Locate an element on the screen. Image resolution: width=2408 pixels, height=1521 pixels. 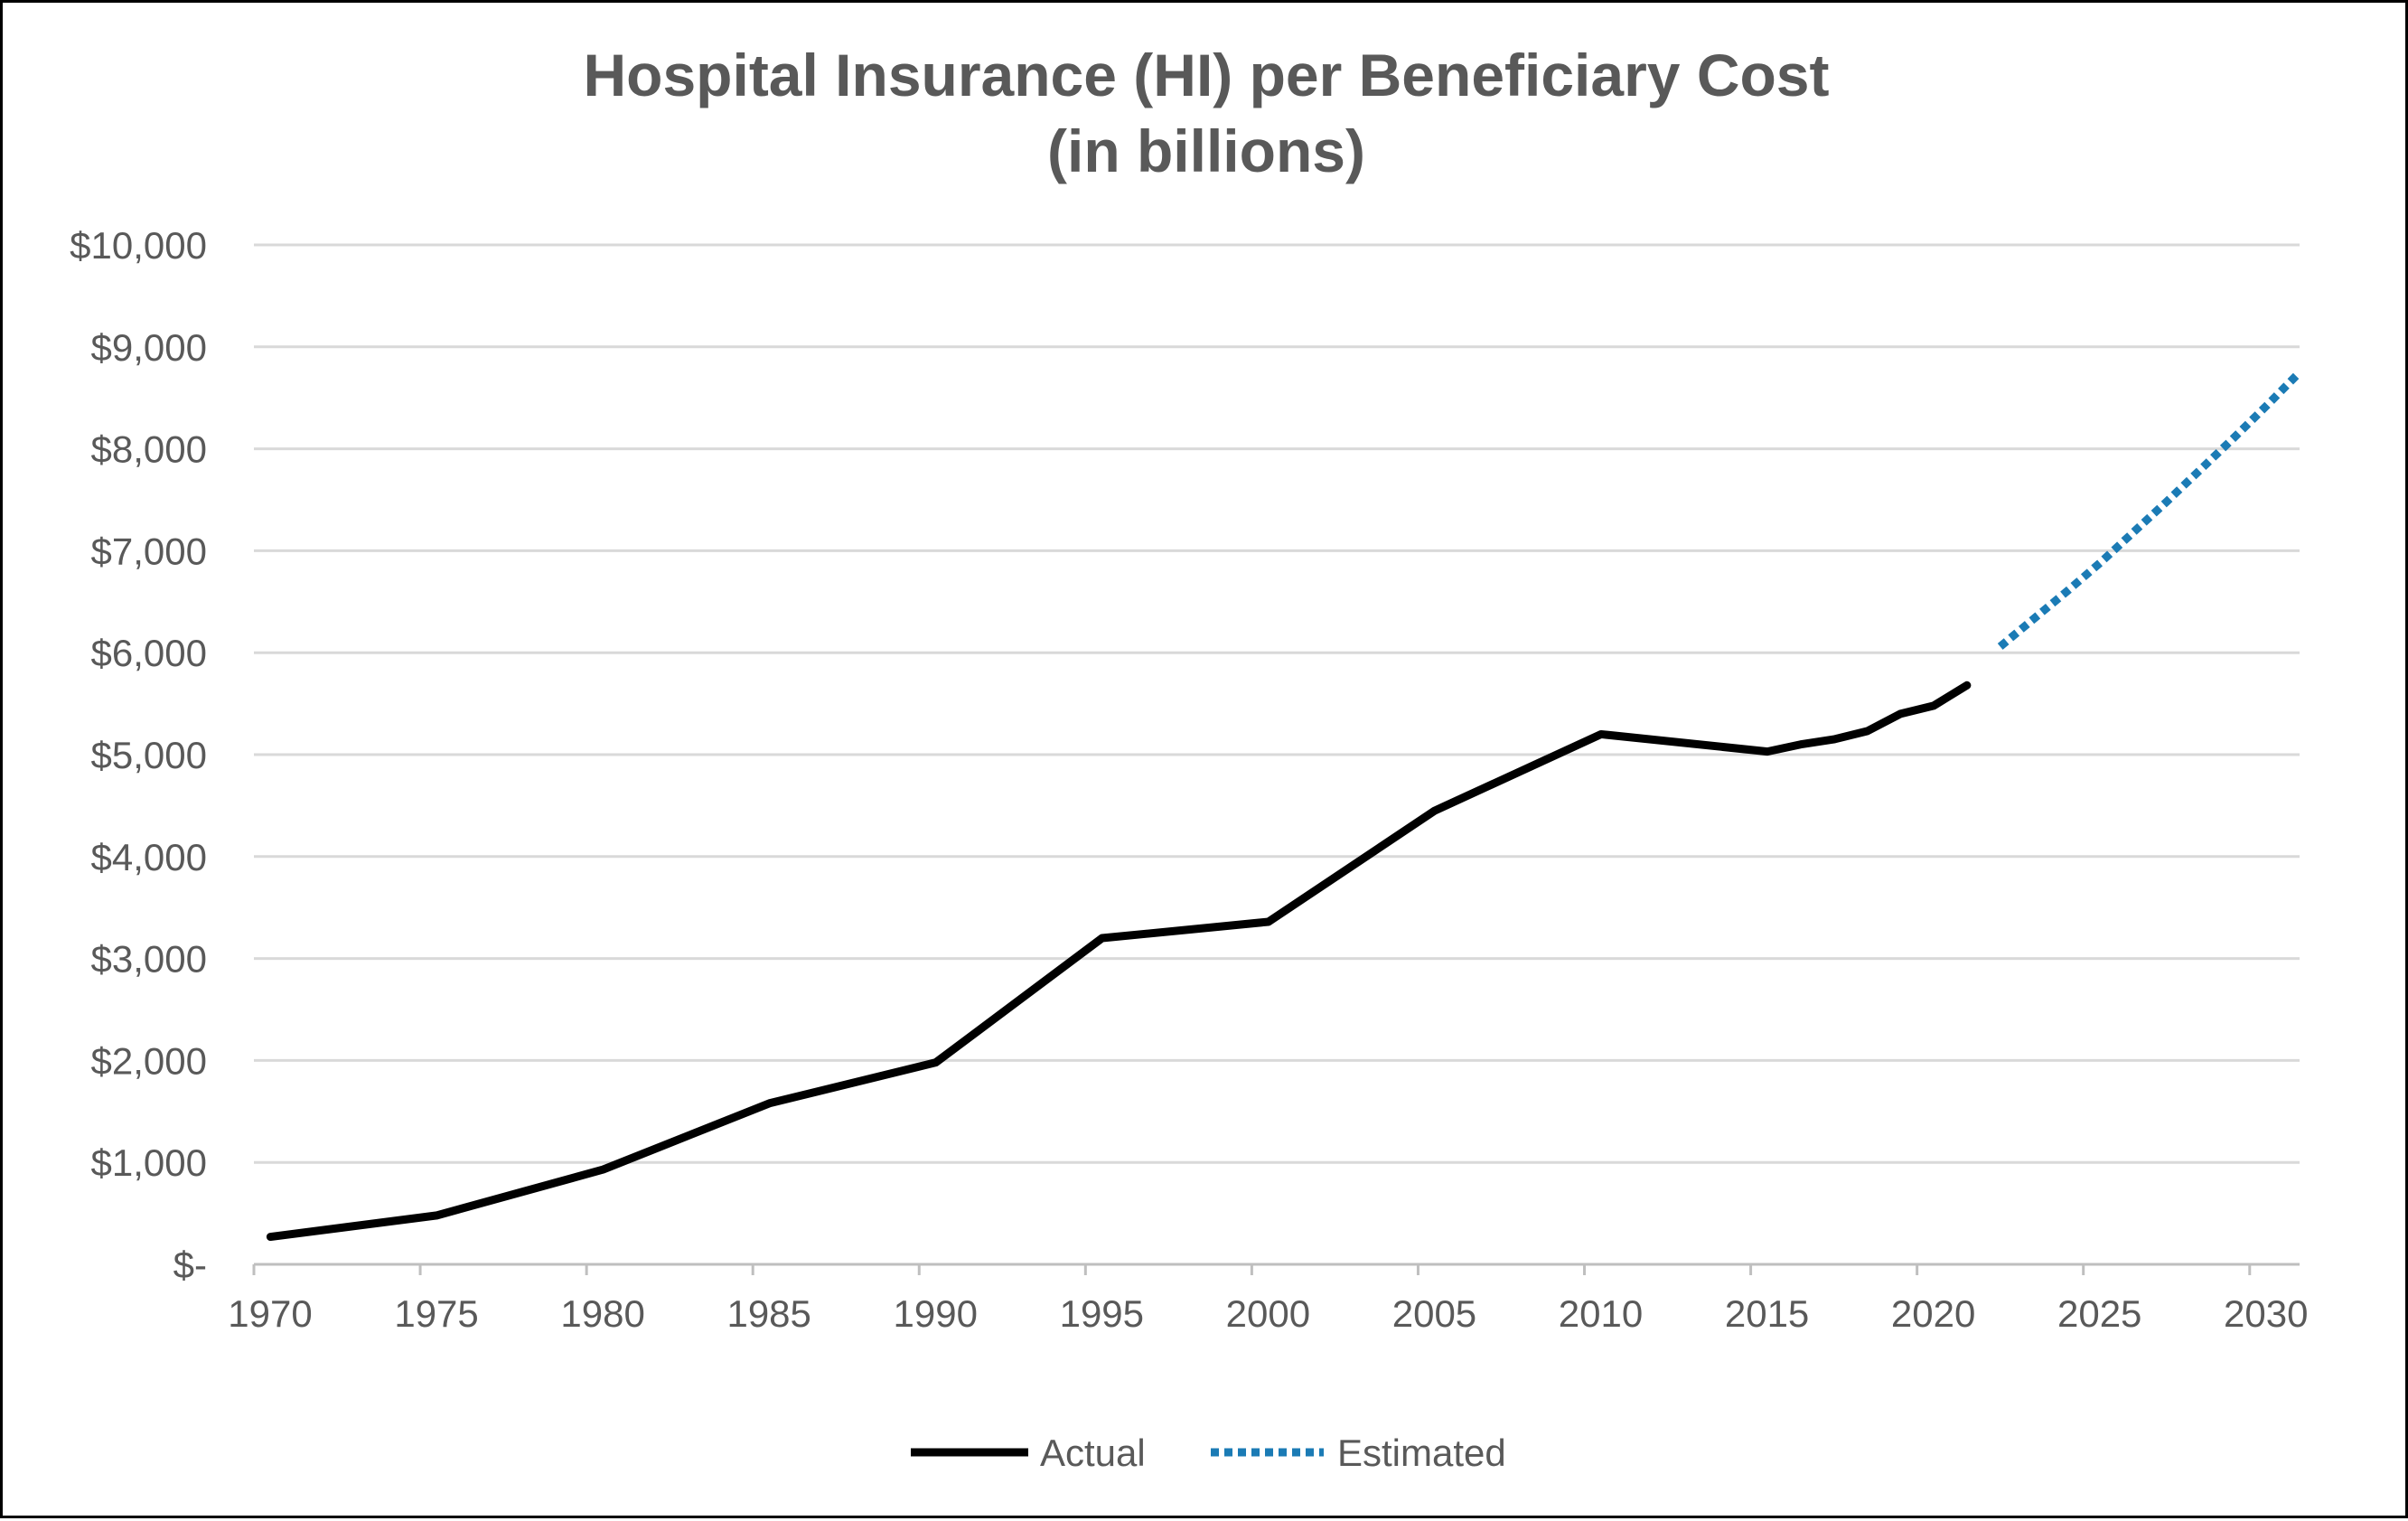
x-tick-label: 1970 is located at coordinates (270, 1313).